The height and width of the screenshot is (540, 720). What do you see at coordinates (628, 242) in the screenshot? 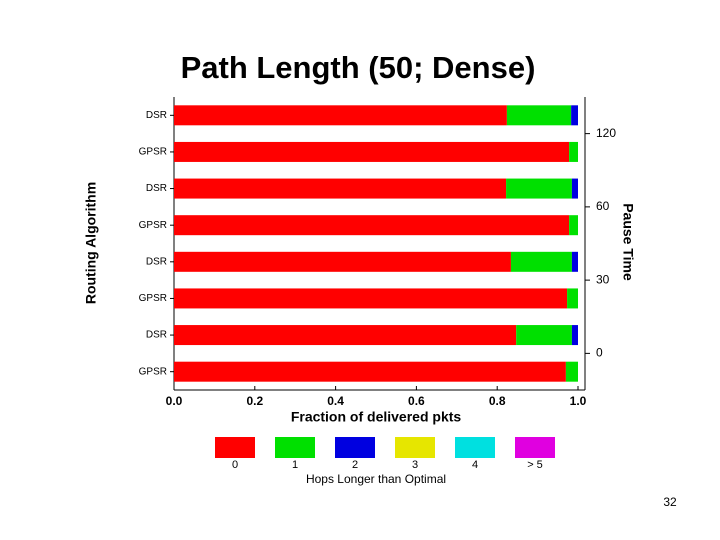
I see `y2-axis-title: Pause Time` at bounding box center [628, 242].